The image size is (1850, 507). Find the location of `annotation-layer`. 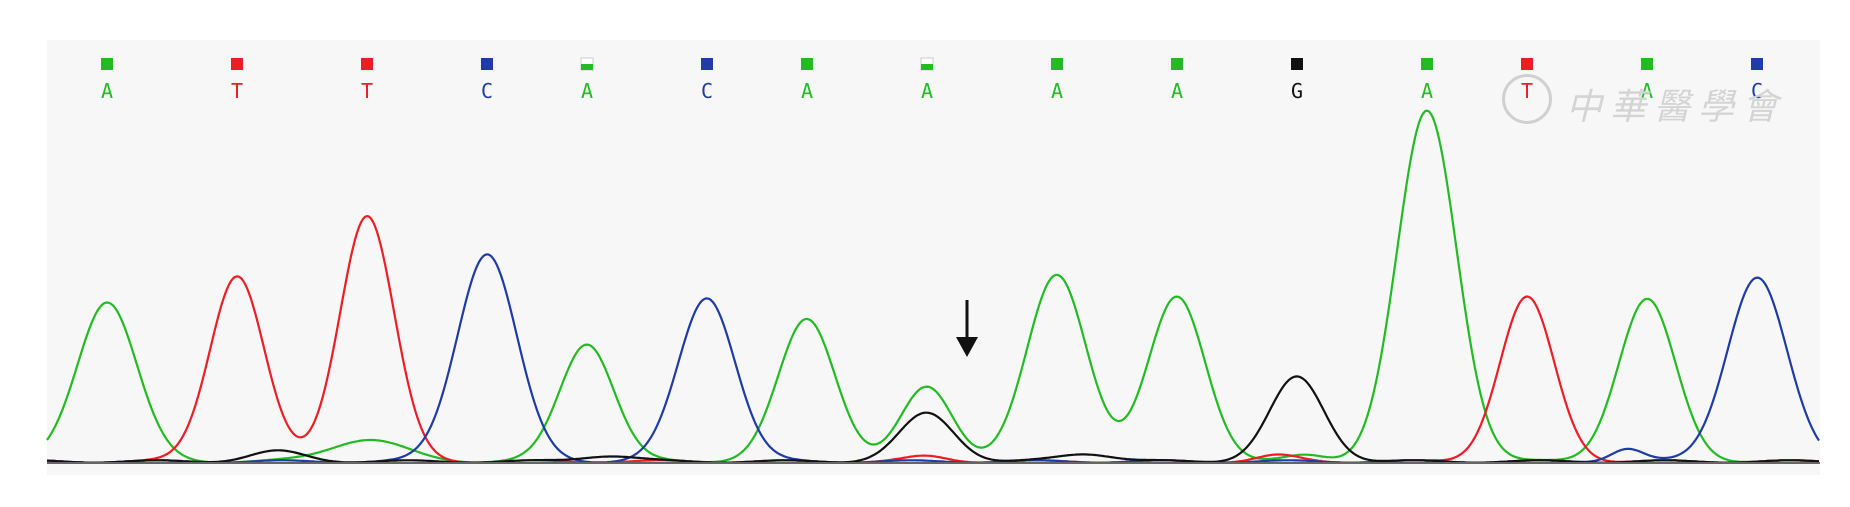

annotation-layer is located at coordinates (967, 328).